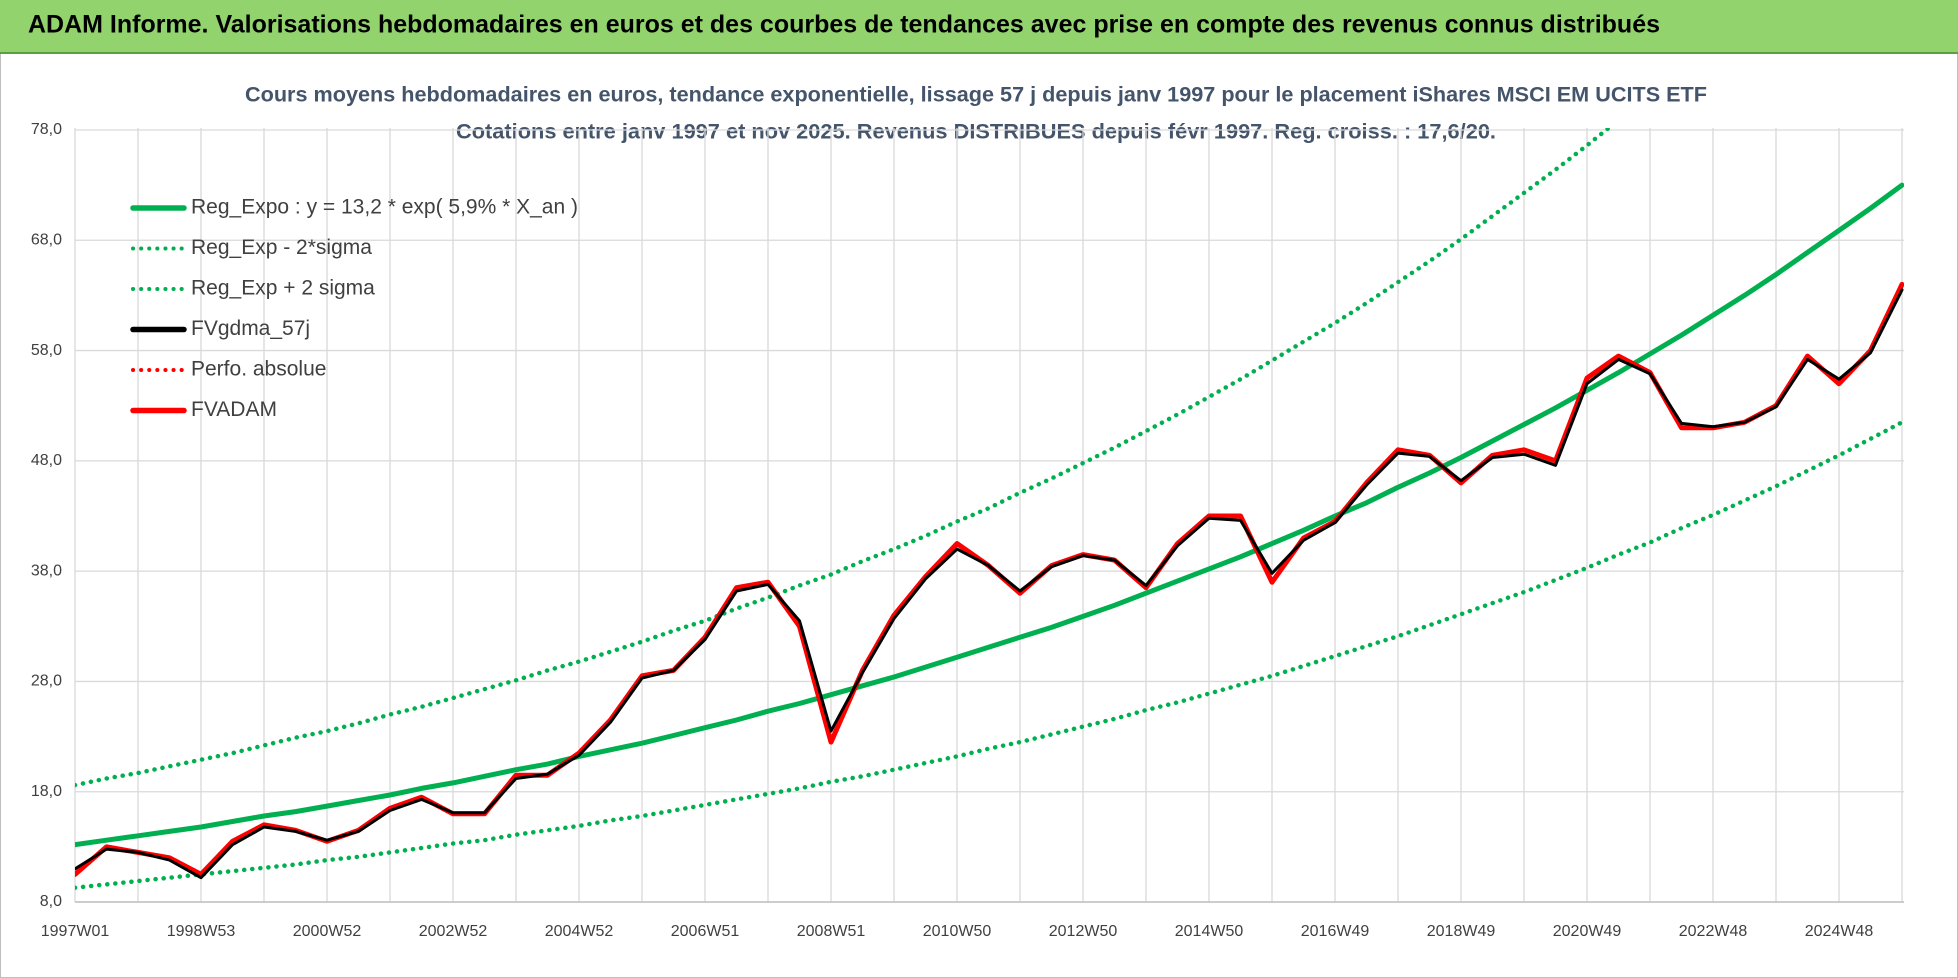 This screenshot has height=978, width=1958. Describe the element at coordinates (1839, 931) in the screenshot. I see `x-tick-label: 2024W48` at that location.